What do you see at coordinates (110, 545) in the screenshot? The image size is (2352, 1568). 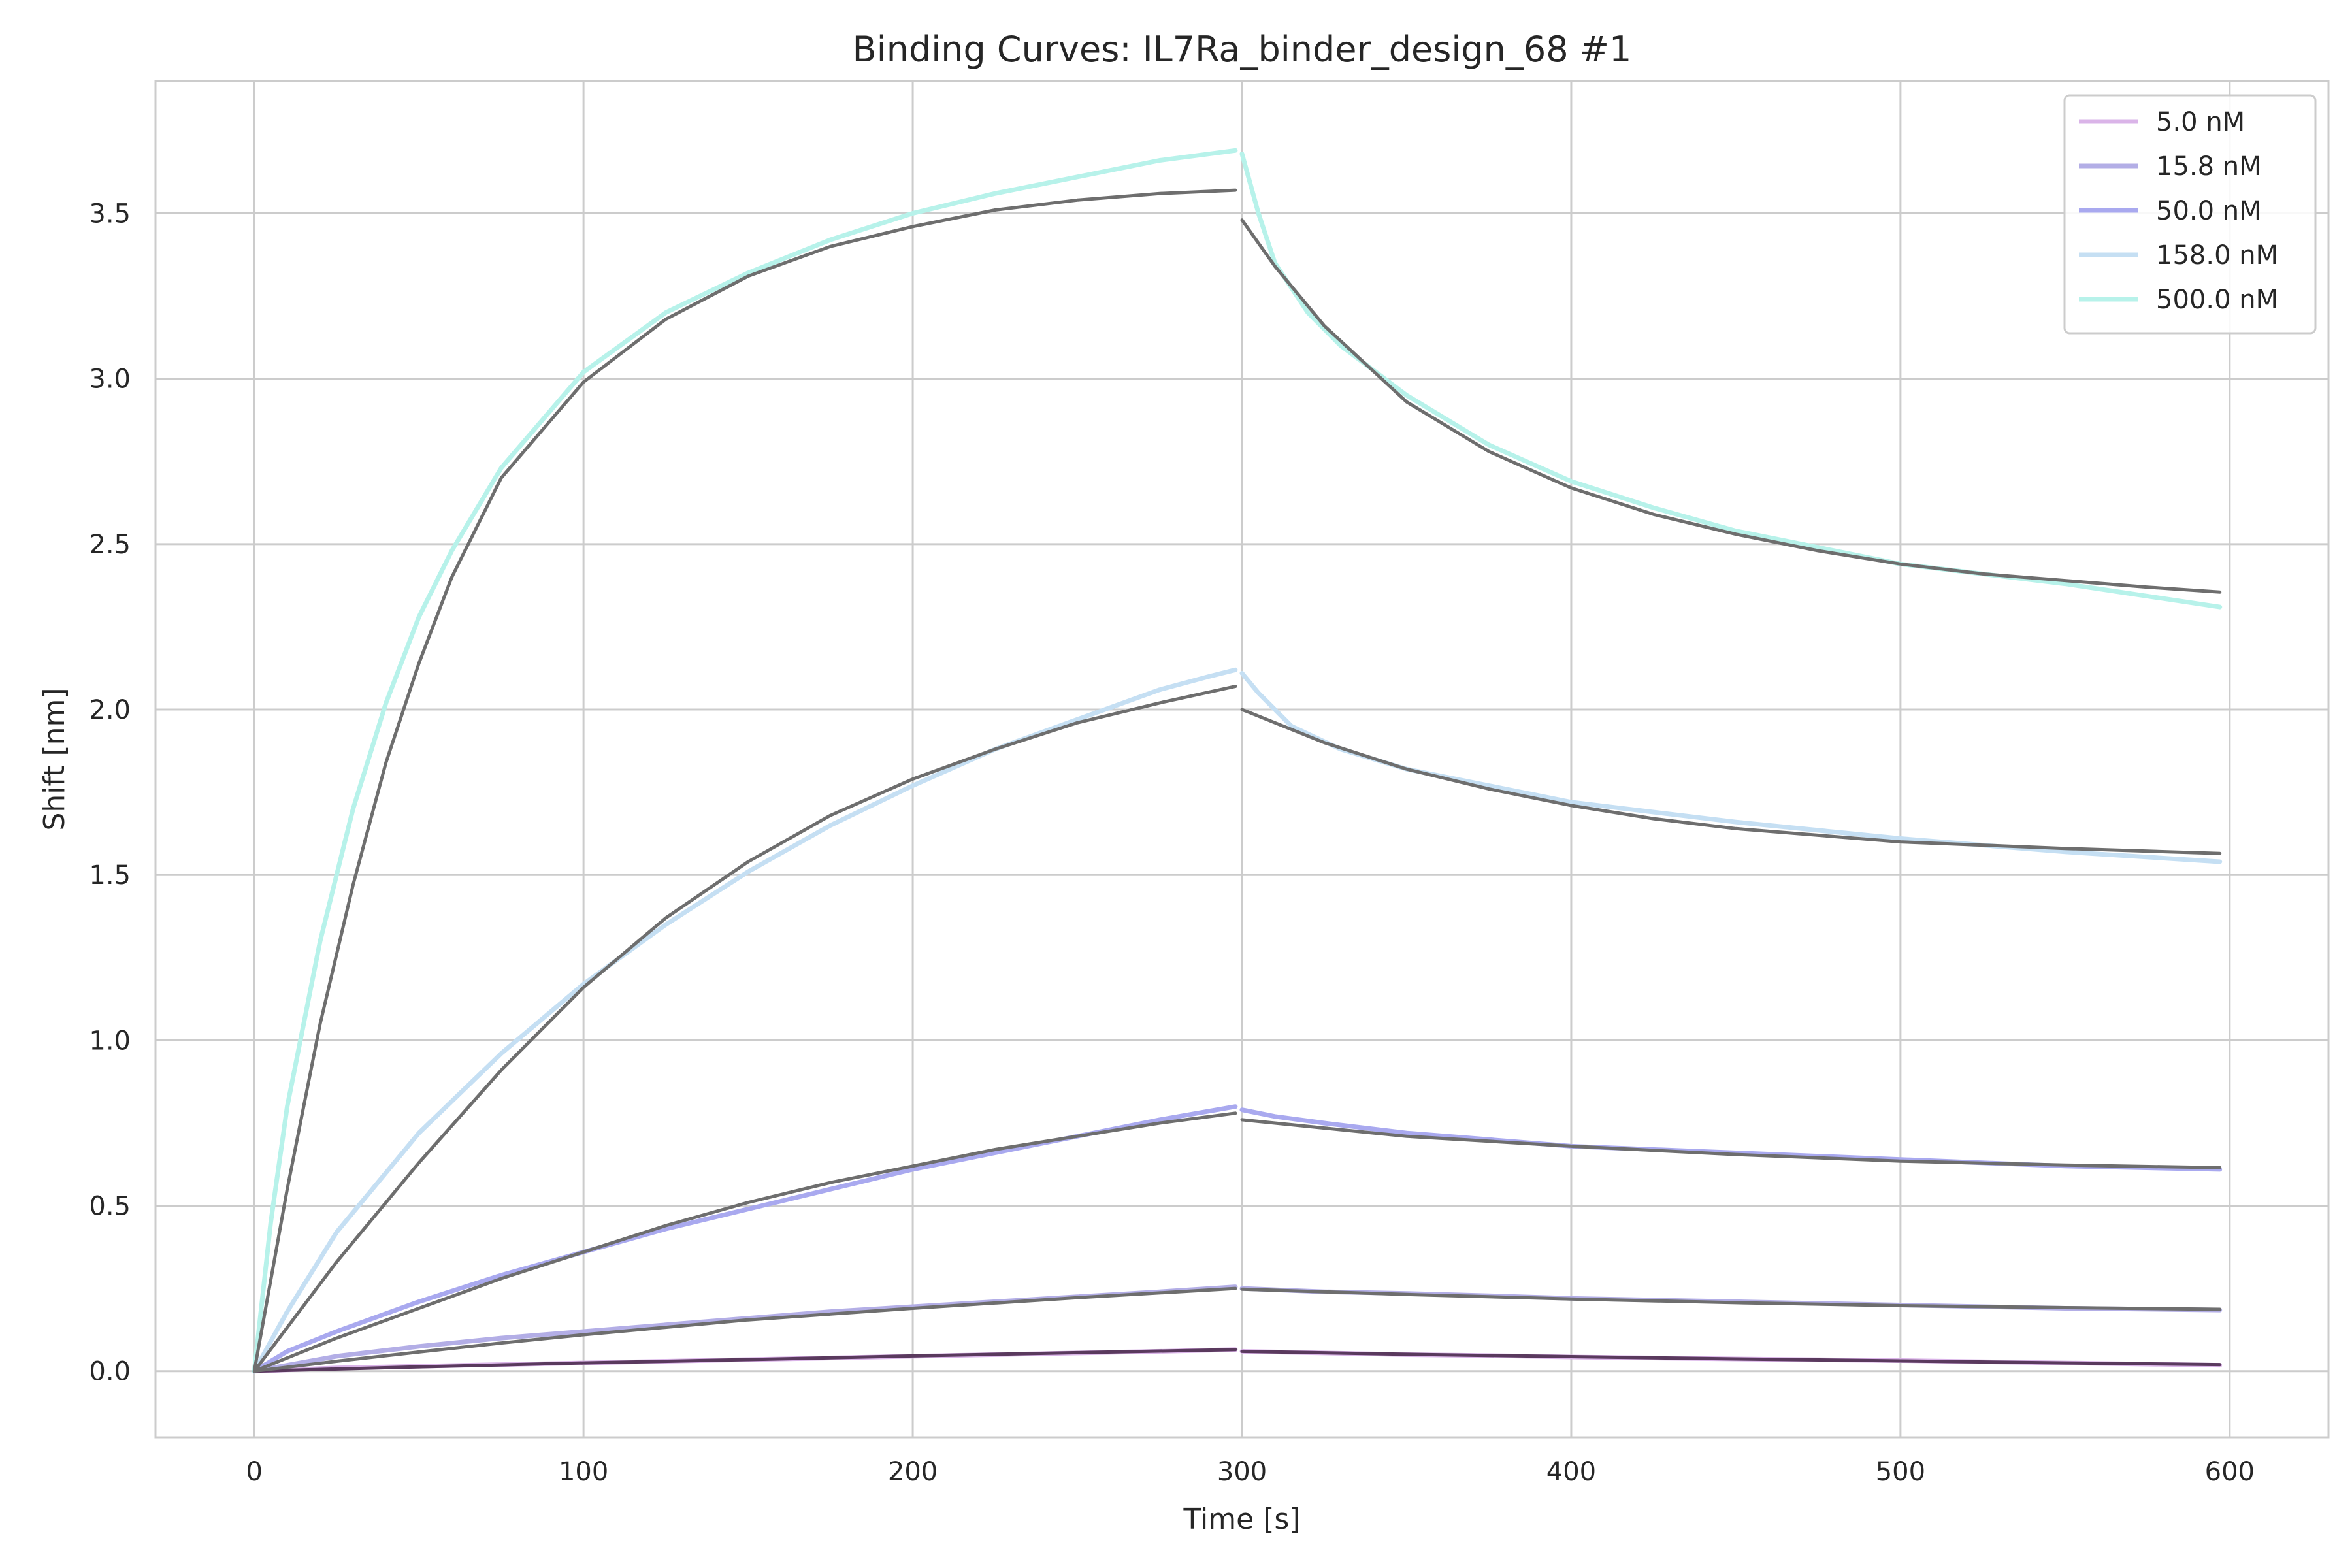 I see `y-tick-label: 2.5` at bounding box center [110, 545].